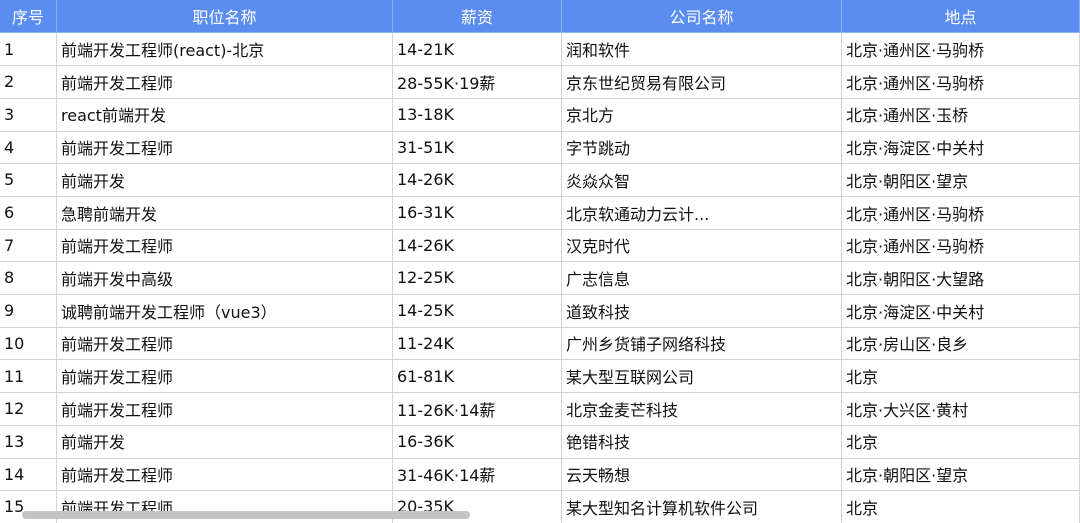 This screenshot has width=1080, height=523. I want to click on table-cell: 12-25K, so click(477, 278).